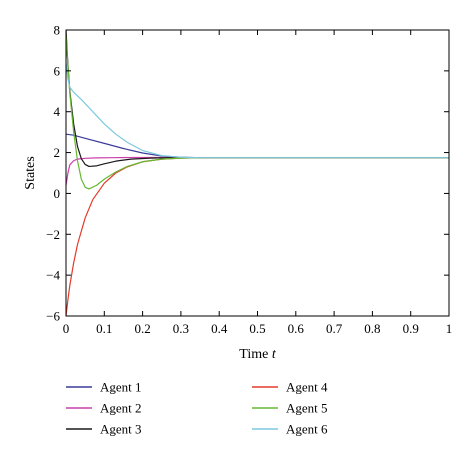  What do you see at coordinates (121, 408) in the screenshot?
I see `legend-label: Agent 2` at bounding box center [121, 408].